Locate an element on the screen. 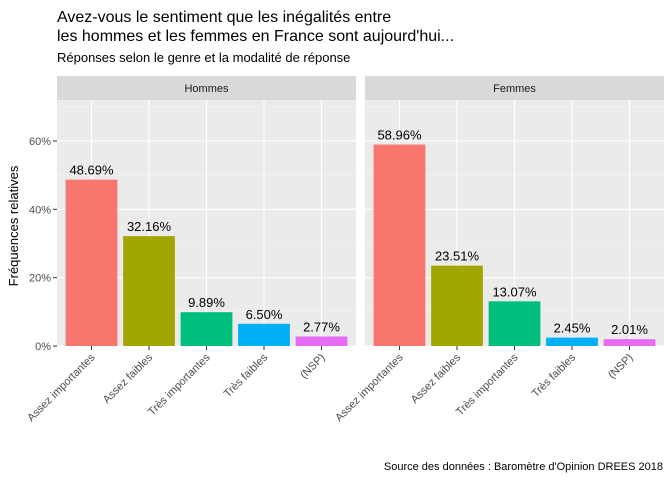  data-label: 23.51% is located at coordinates (457, 256).